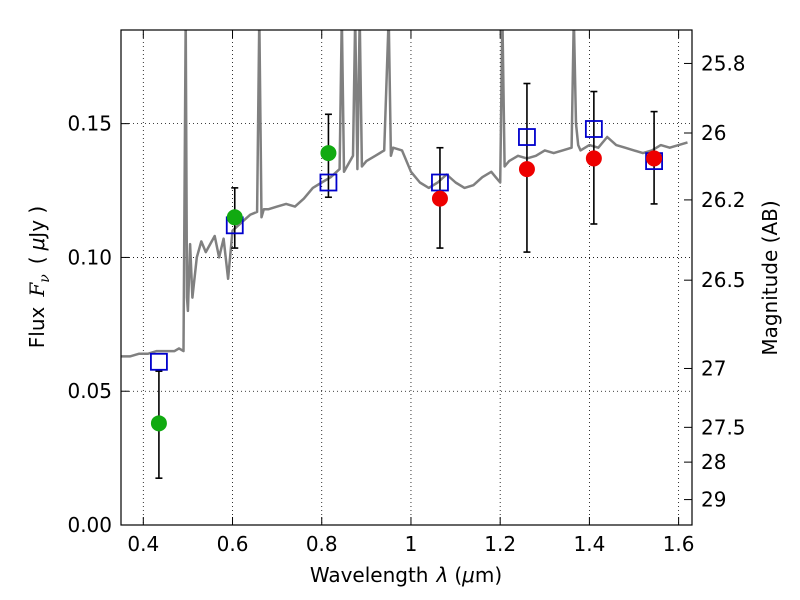  Describe the element at coordinates (37, 290) in the screenshot. I see `y-axis-symbol: F` at that location.